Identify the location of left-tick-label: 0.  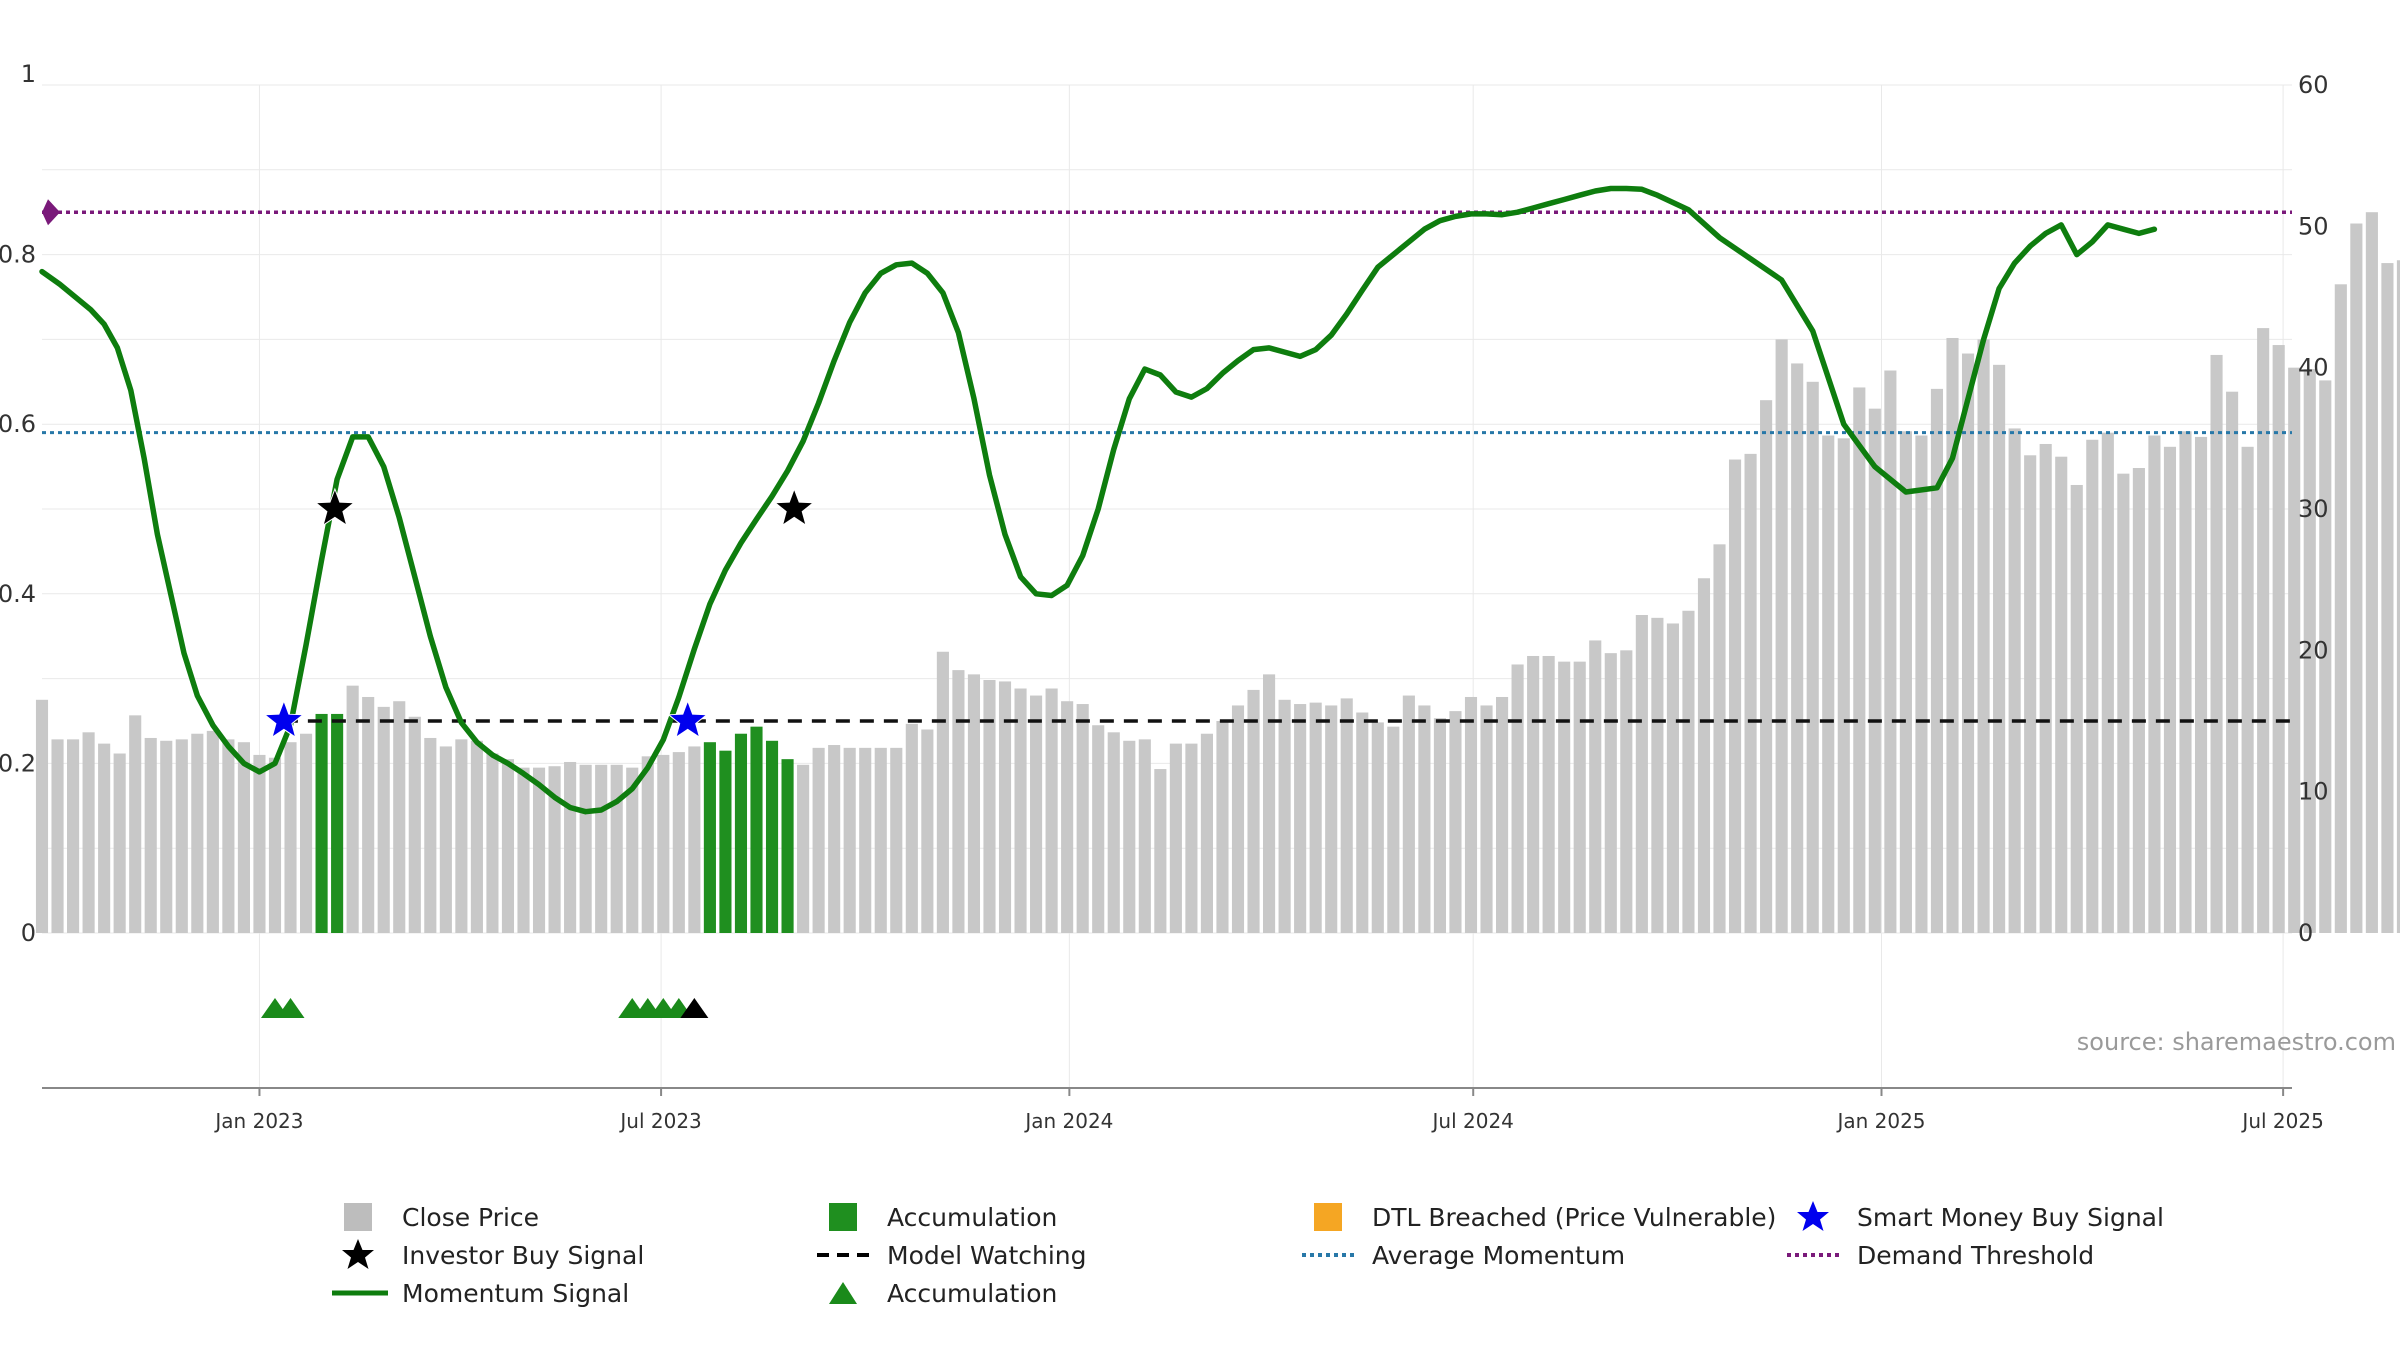
(28, 933).